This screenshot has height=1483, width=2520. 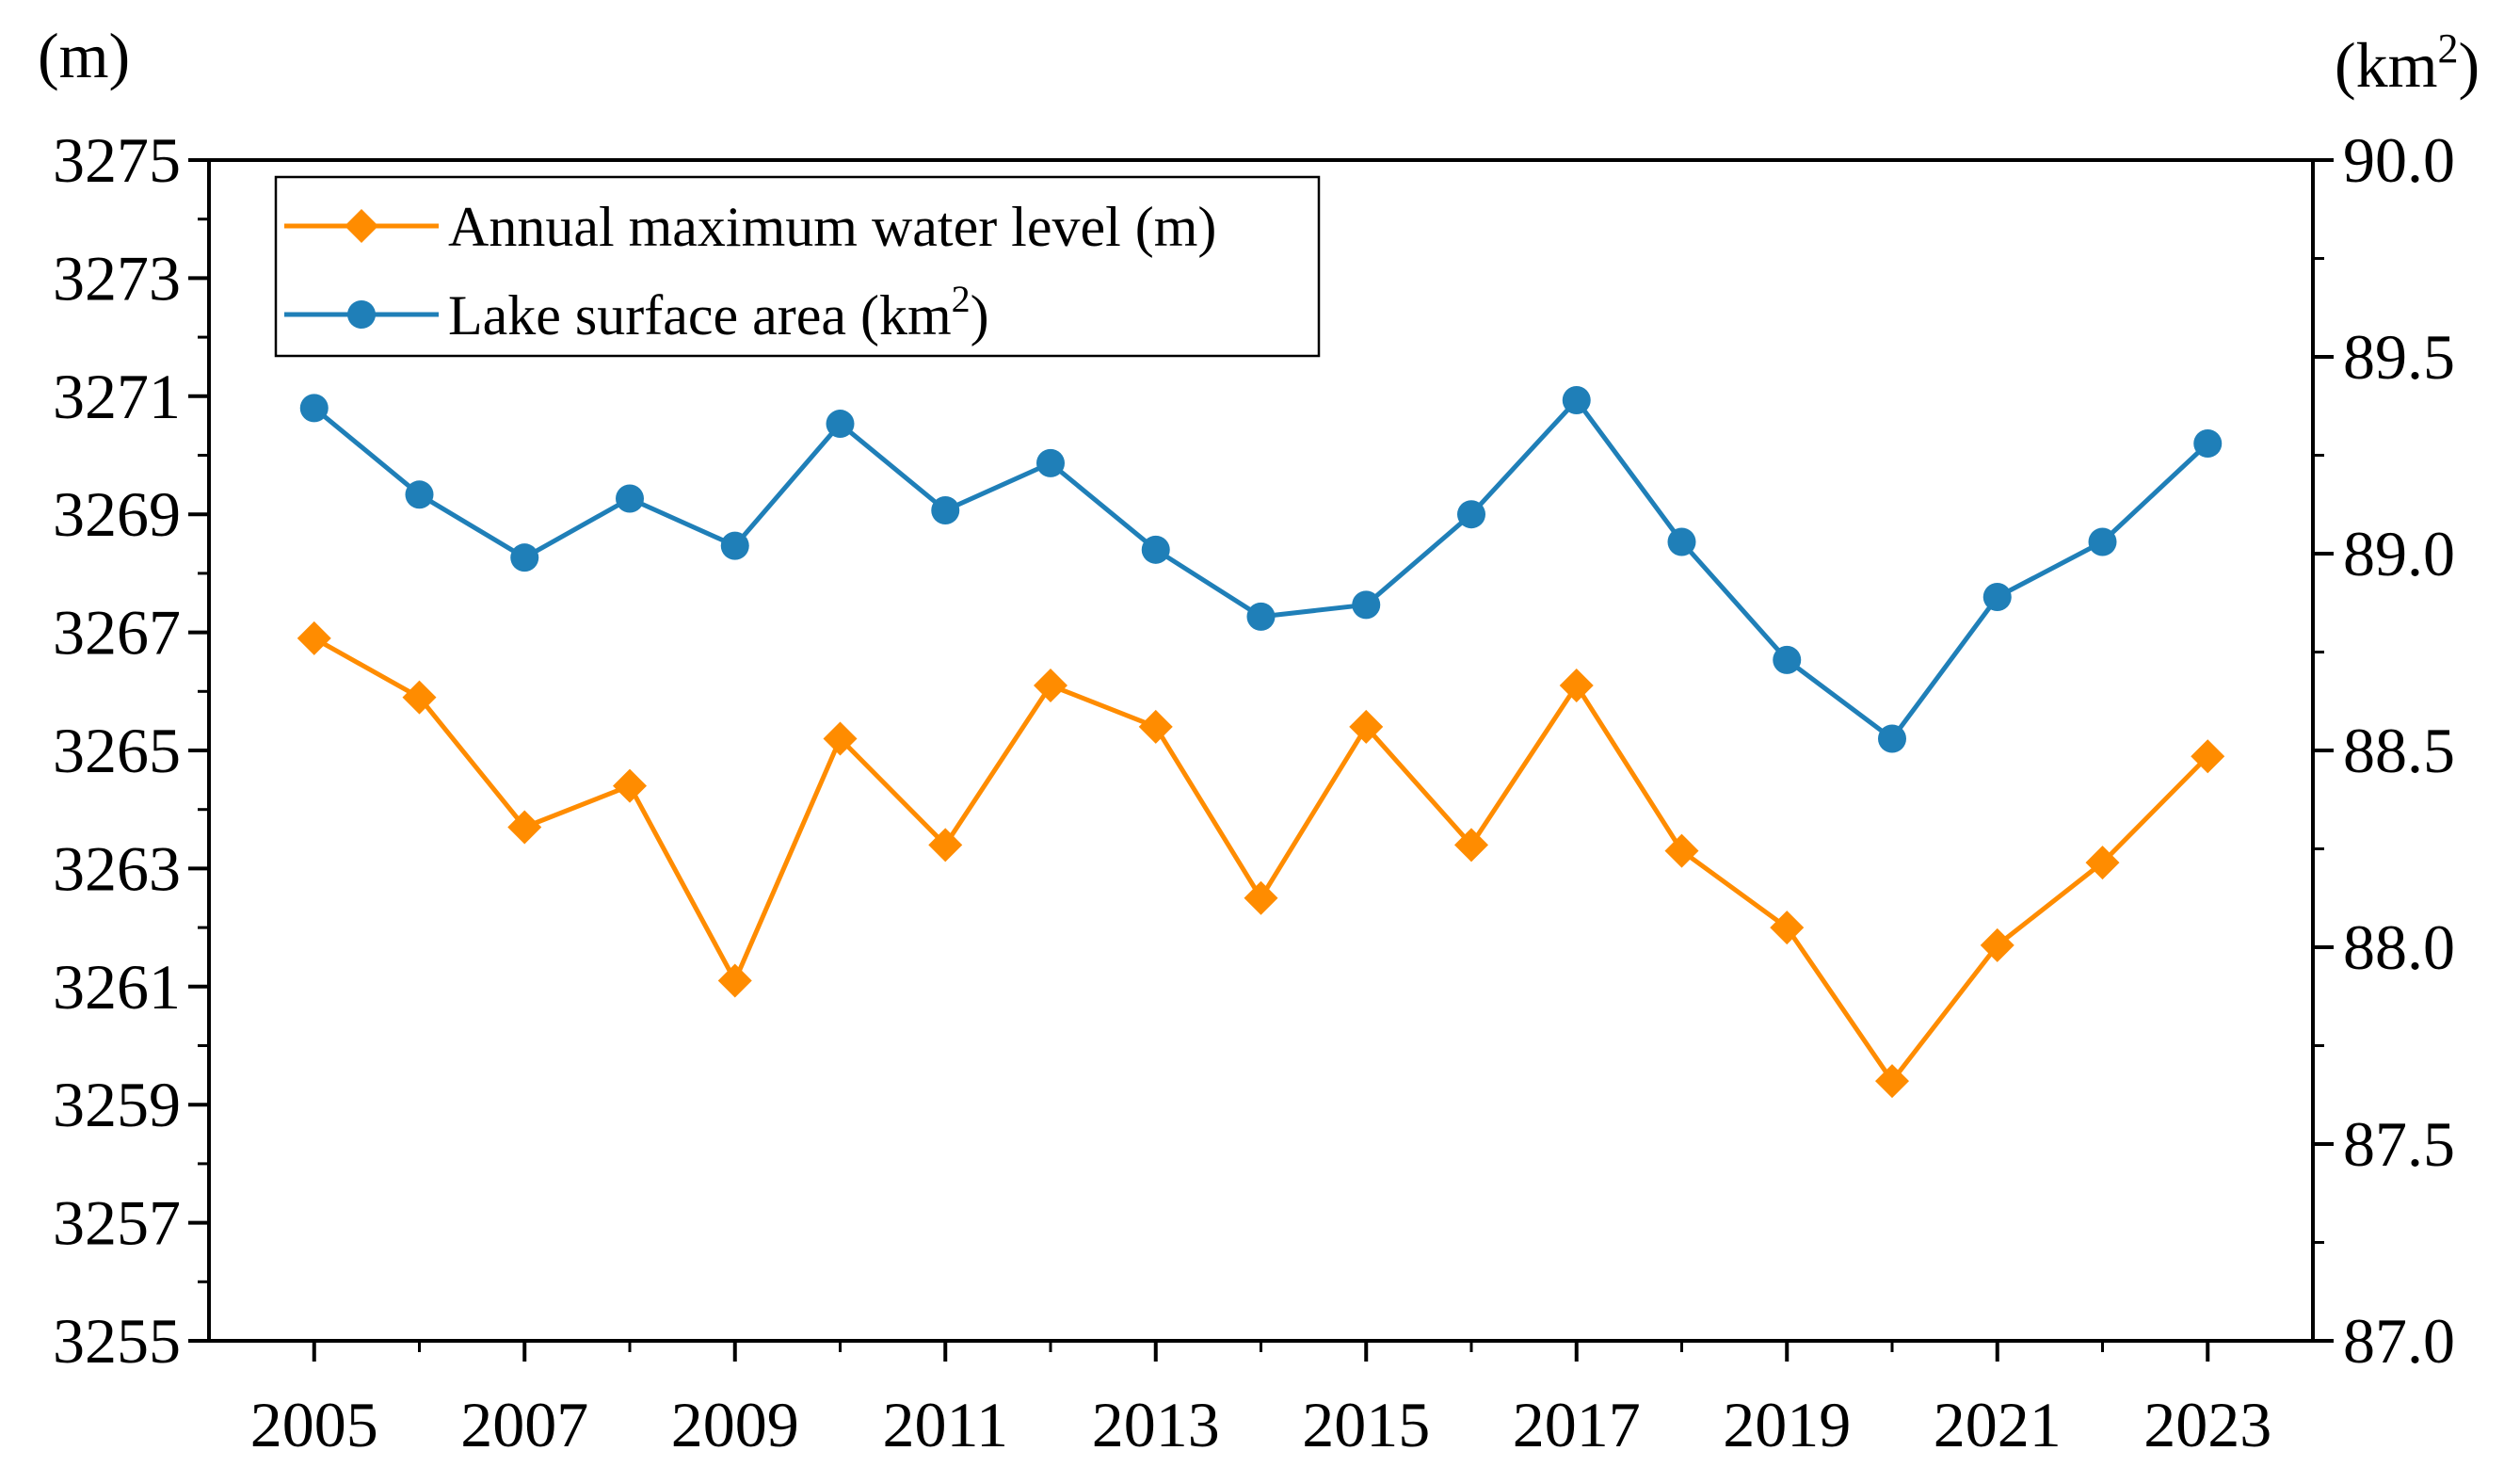 I want to click on right-tick-label: 89.0, so click(x=2399, y=554).